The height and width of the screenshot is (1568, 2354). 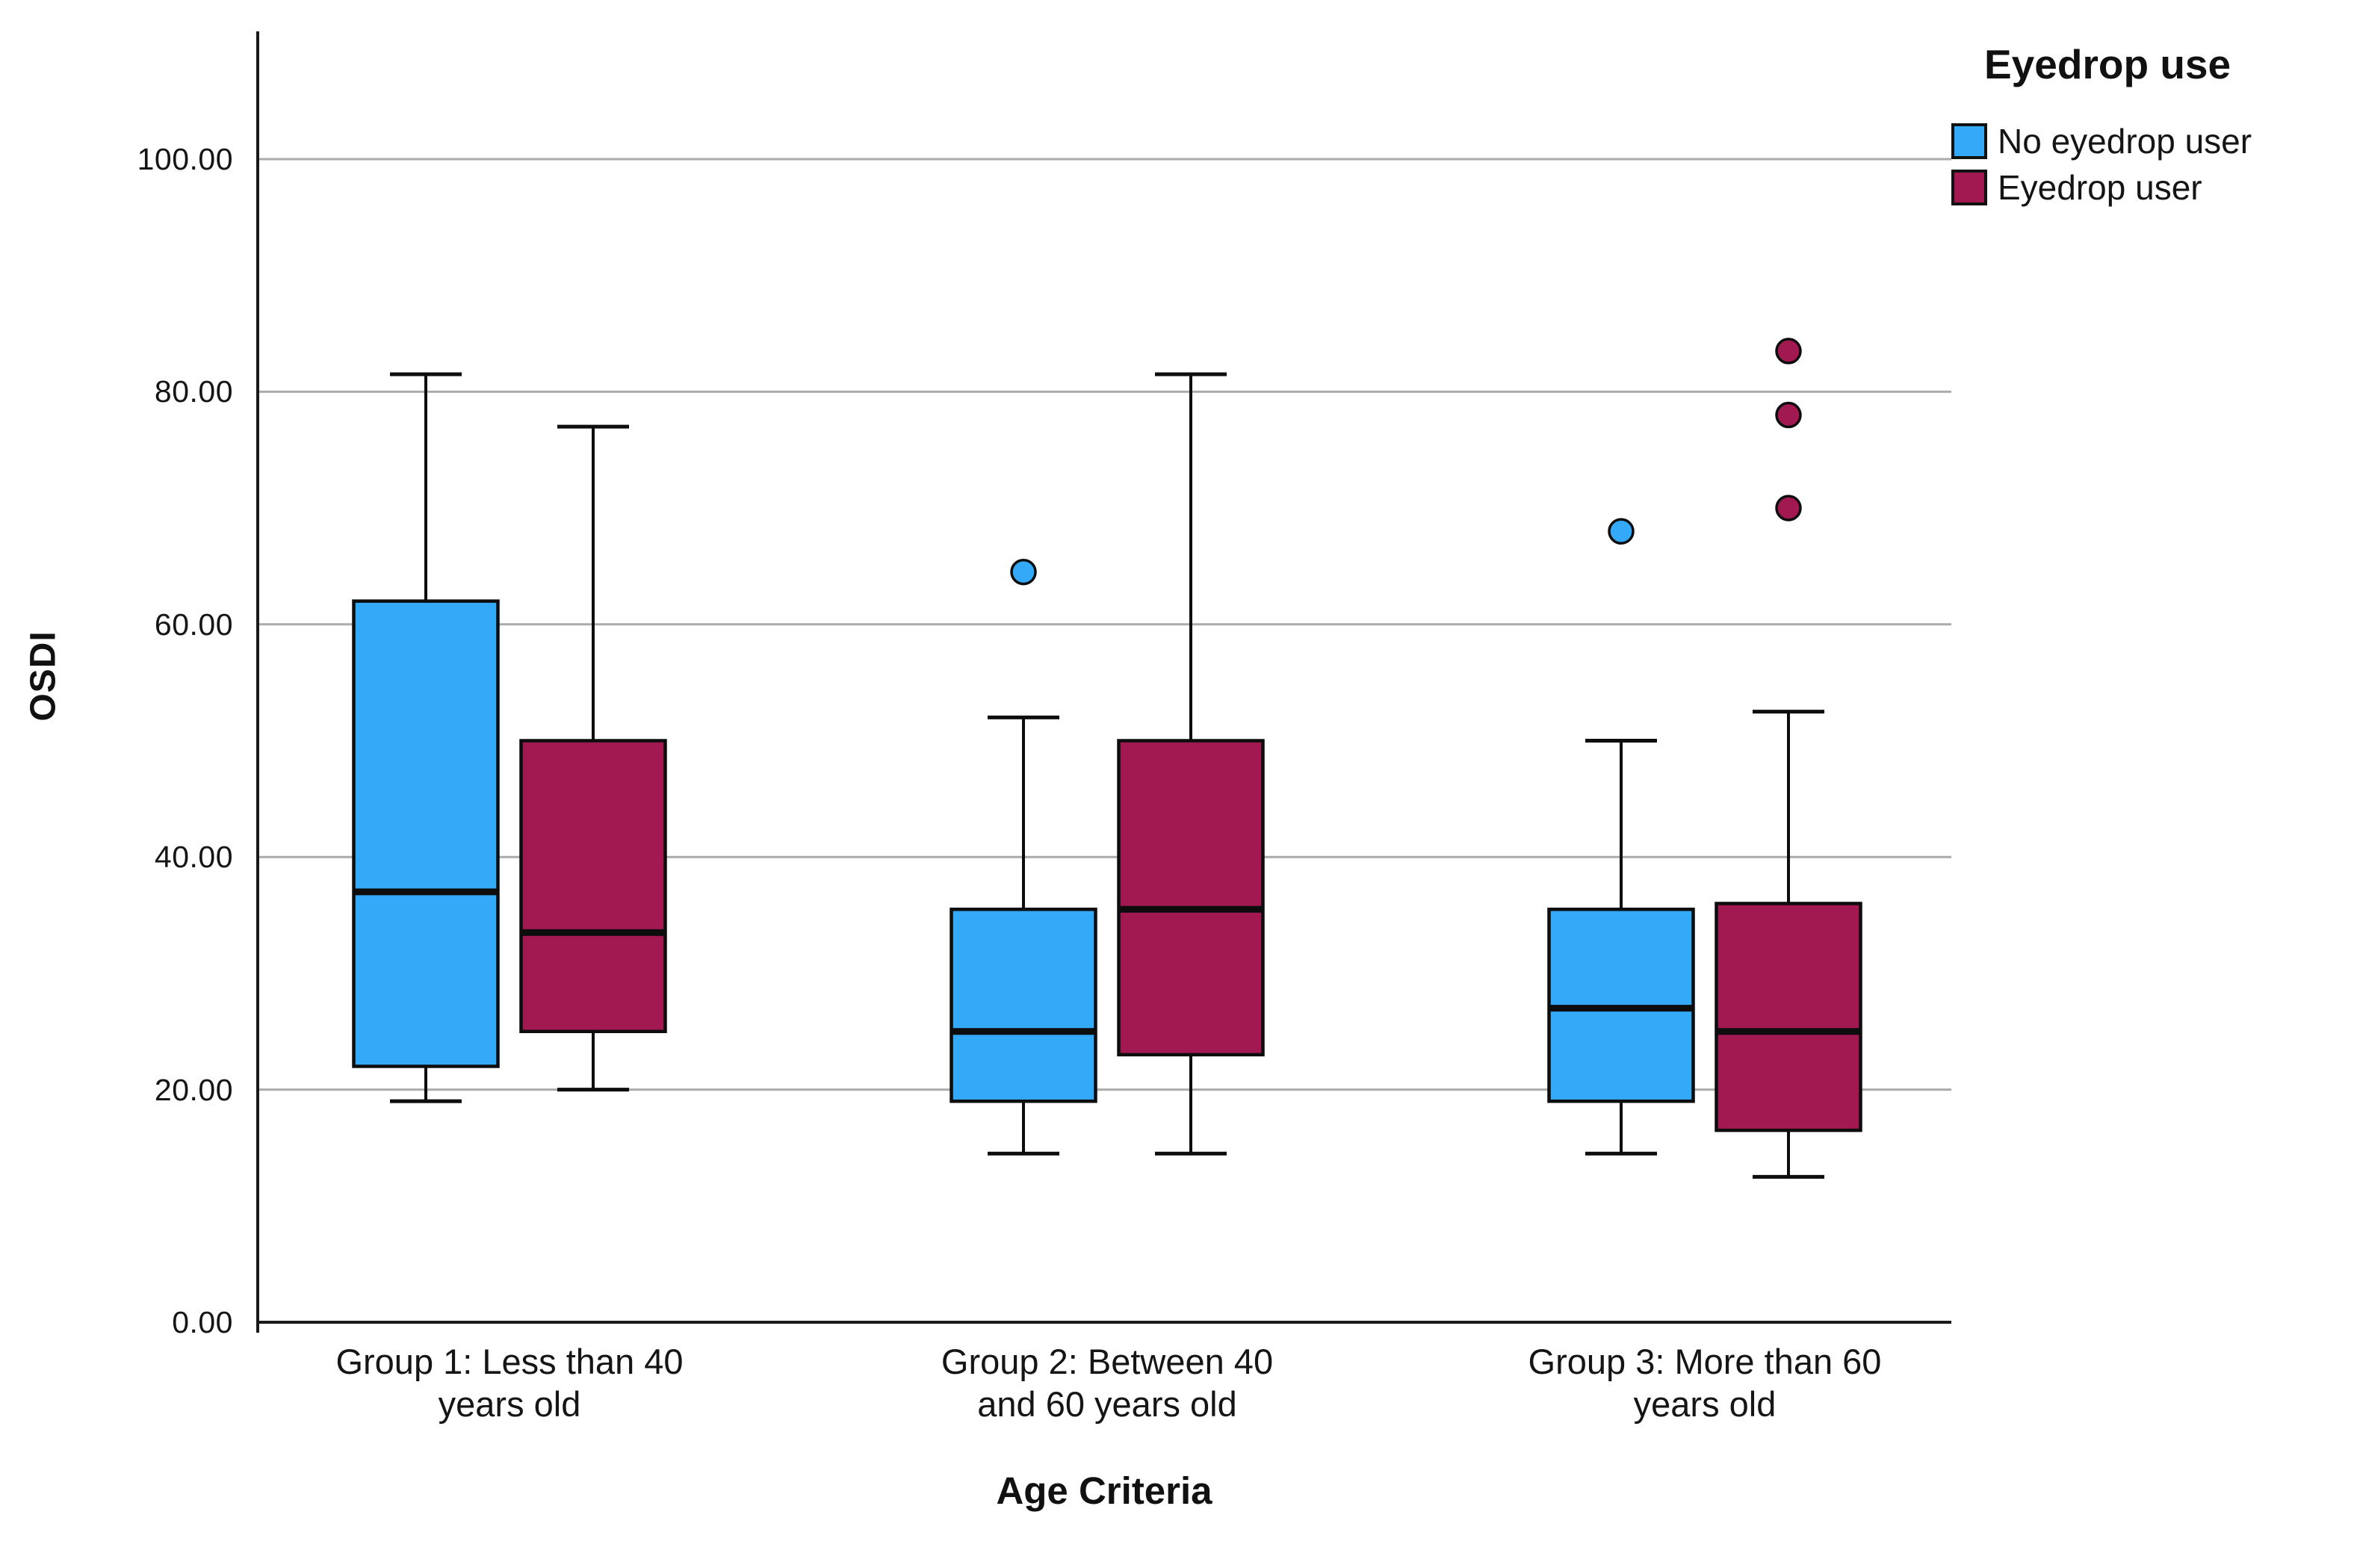 I want to click on box-maroon-group3, so click(x=1788, y=1017).